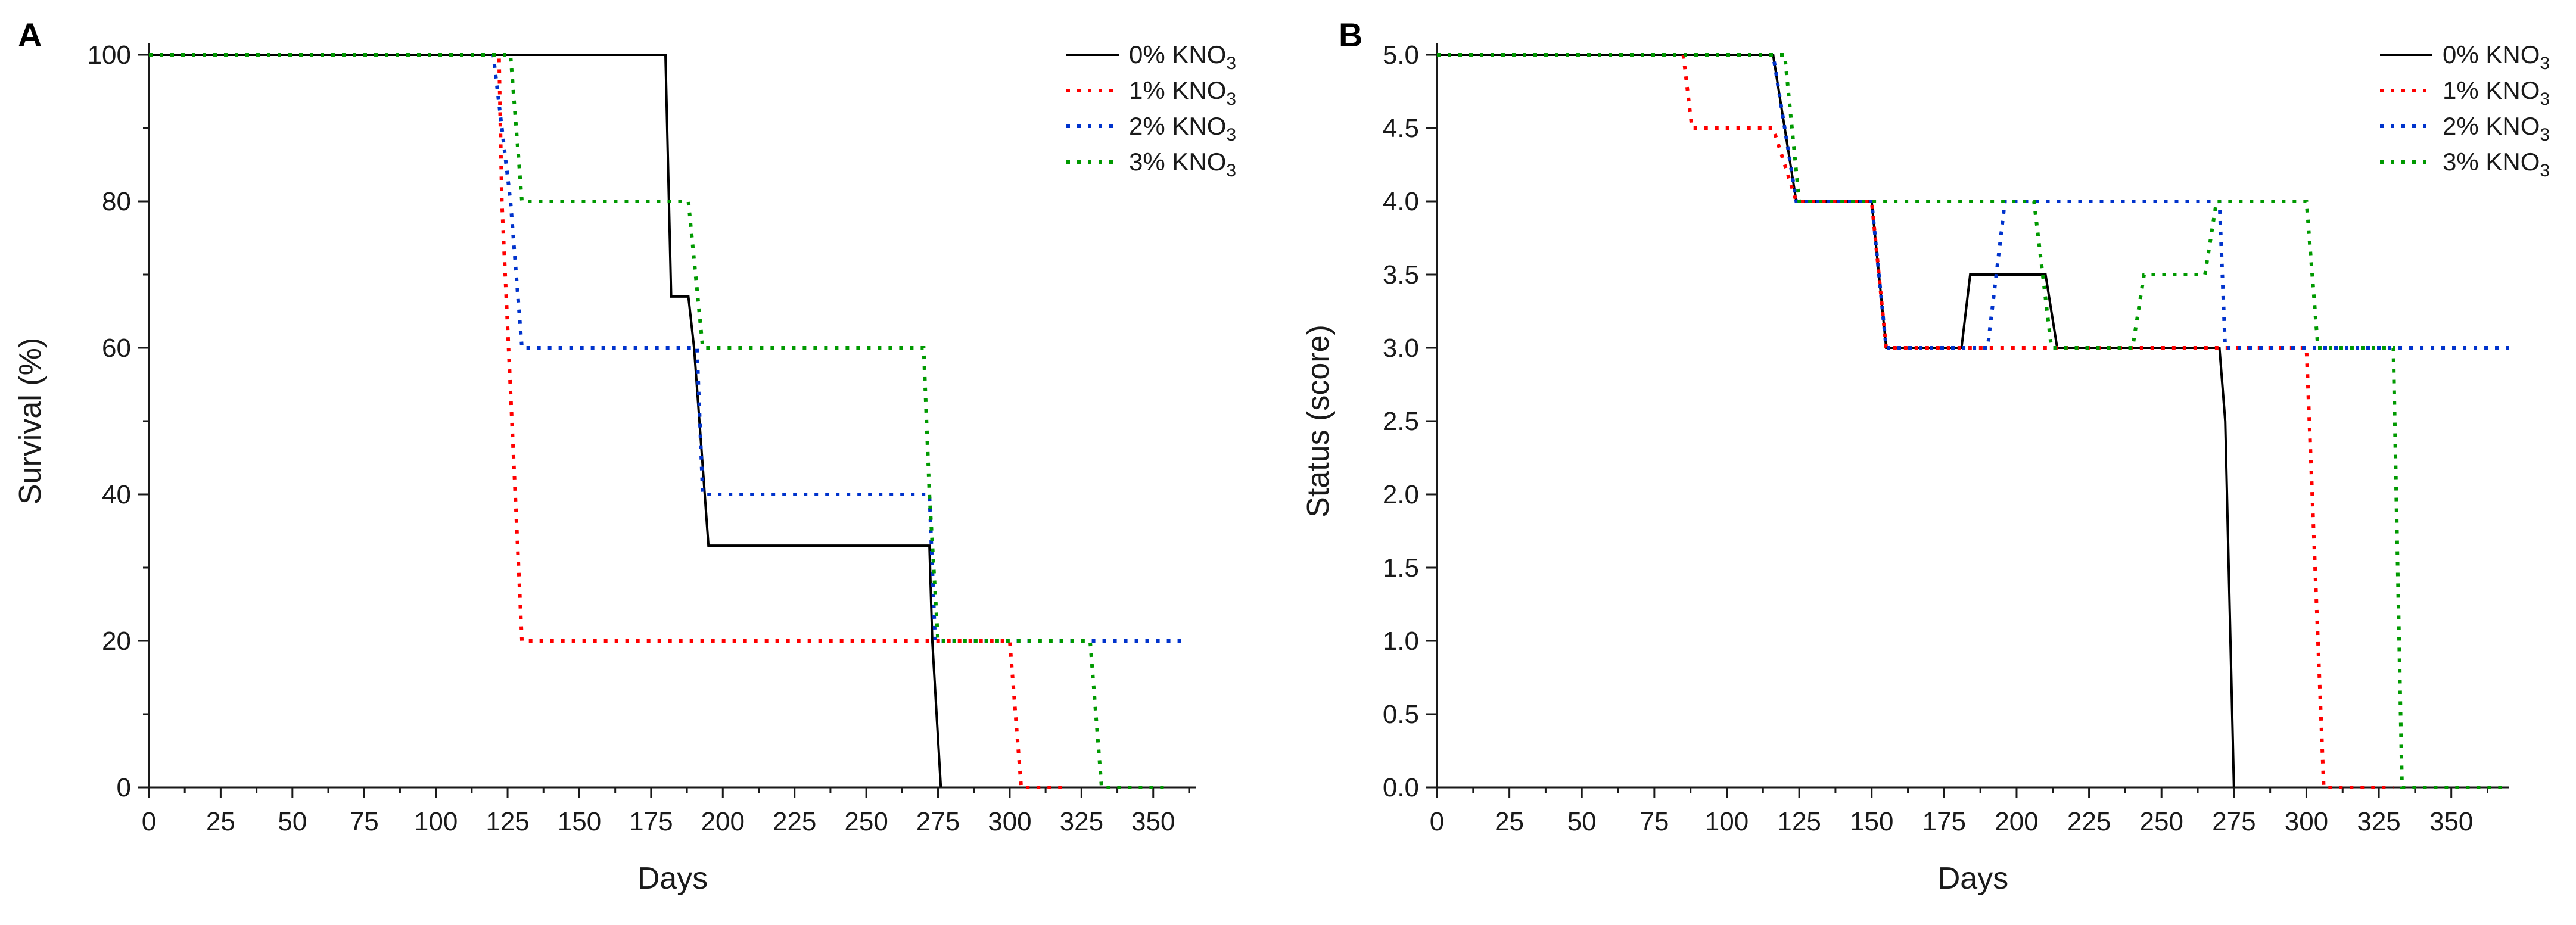 The height and width of the screenshot is (925, 2576). I want to click on x-tick-label-b: 125, so click(1799, 821).